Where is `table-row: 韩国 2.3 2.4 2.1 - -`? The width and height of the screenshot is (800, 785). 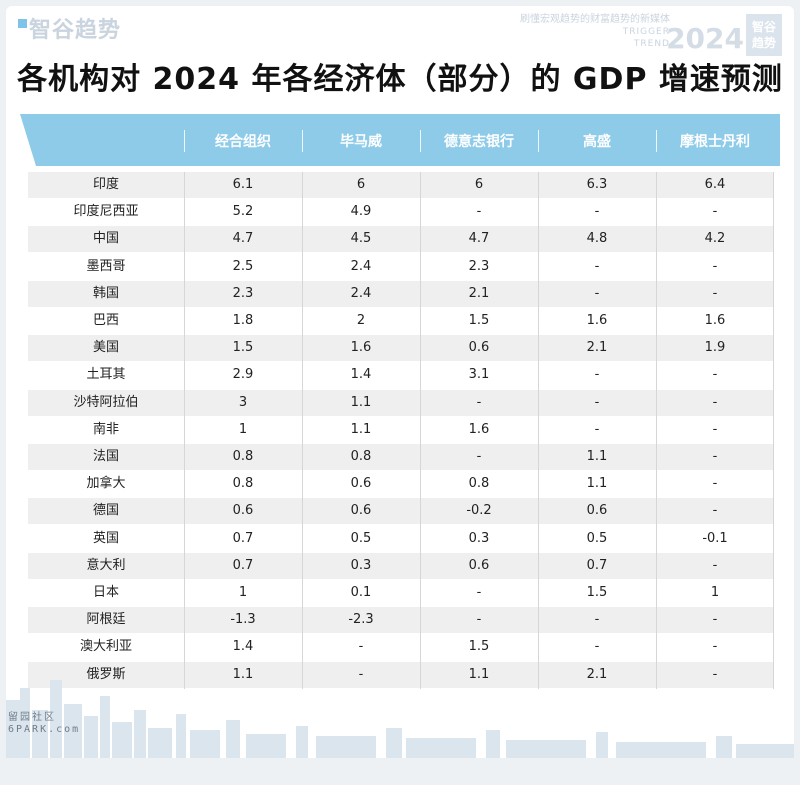
table-row: 韩国 2.3 2.4 2.1 - - is located at coordinates (401, 293).